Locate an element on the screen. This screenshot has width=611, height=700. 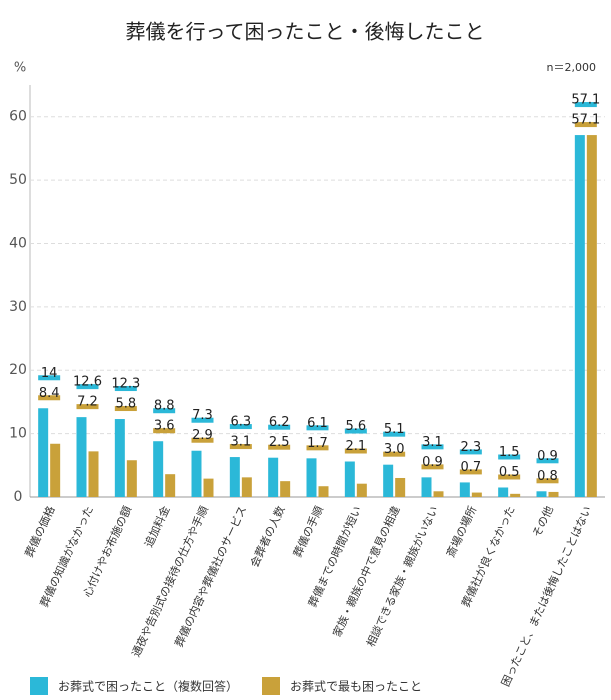
value-label: 6.3 is located at coordinates (240, 422).